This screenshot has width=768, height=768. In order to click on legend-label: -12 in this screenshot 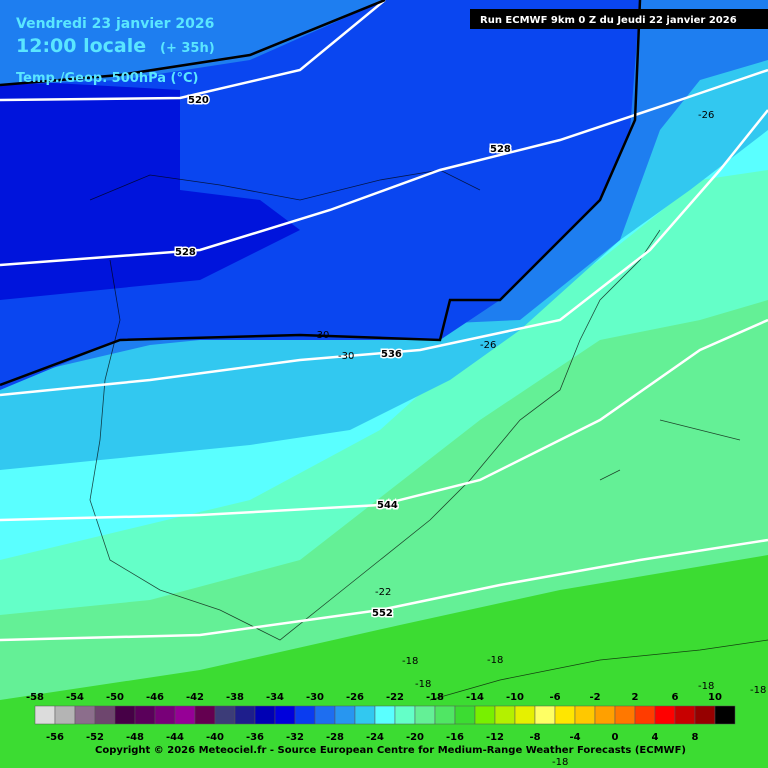, I will do `click(495, 737)`.